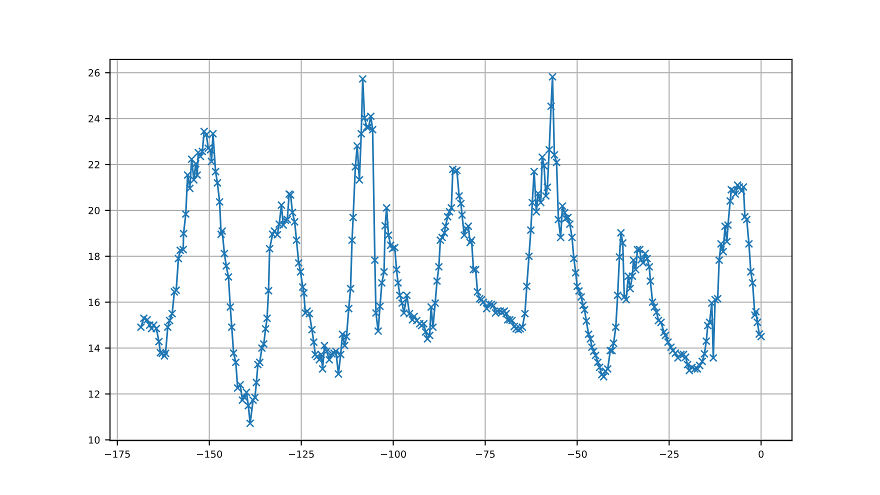  What do you see at coordinates (94, 73) in the screenshot?
I see `y-tick-label: 26` at bounding box center [94, 73].